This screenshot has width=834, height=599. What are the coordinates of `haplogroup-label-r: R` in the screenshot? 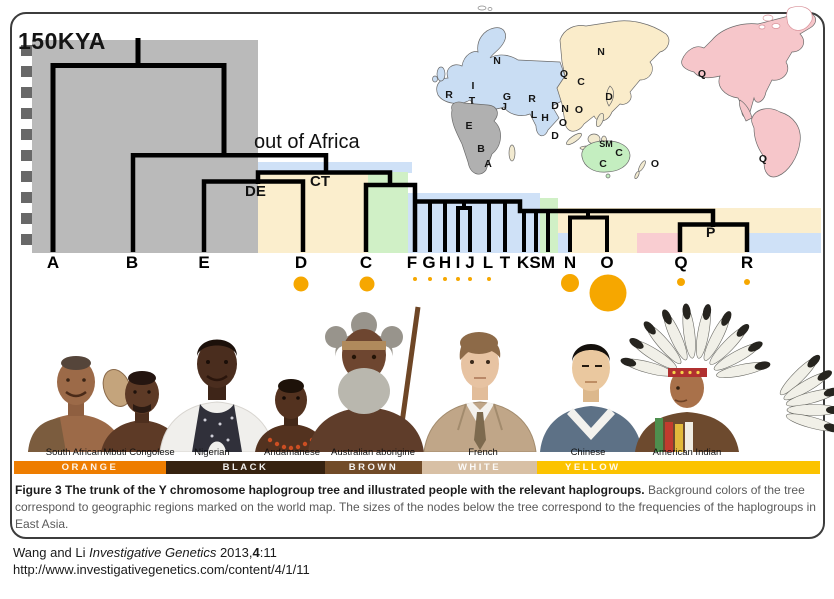 It's located at (747, 262).